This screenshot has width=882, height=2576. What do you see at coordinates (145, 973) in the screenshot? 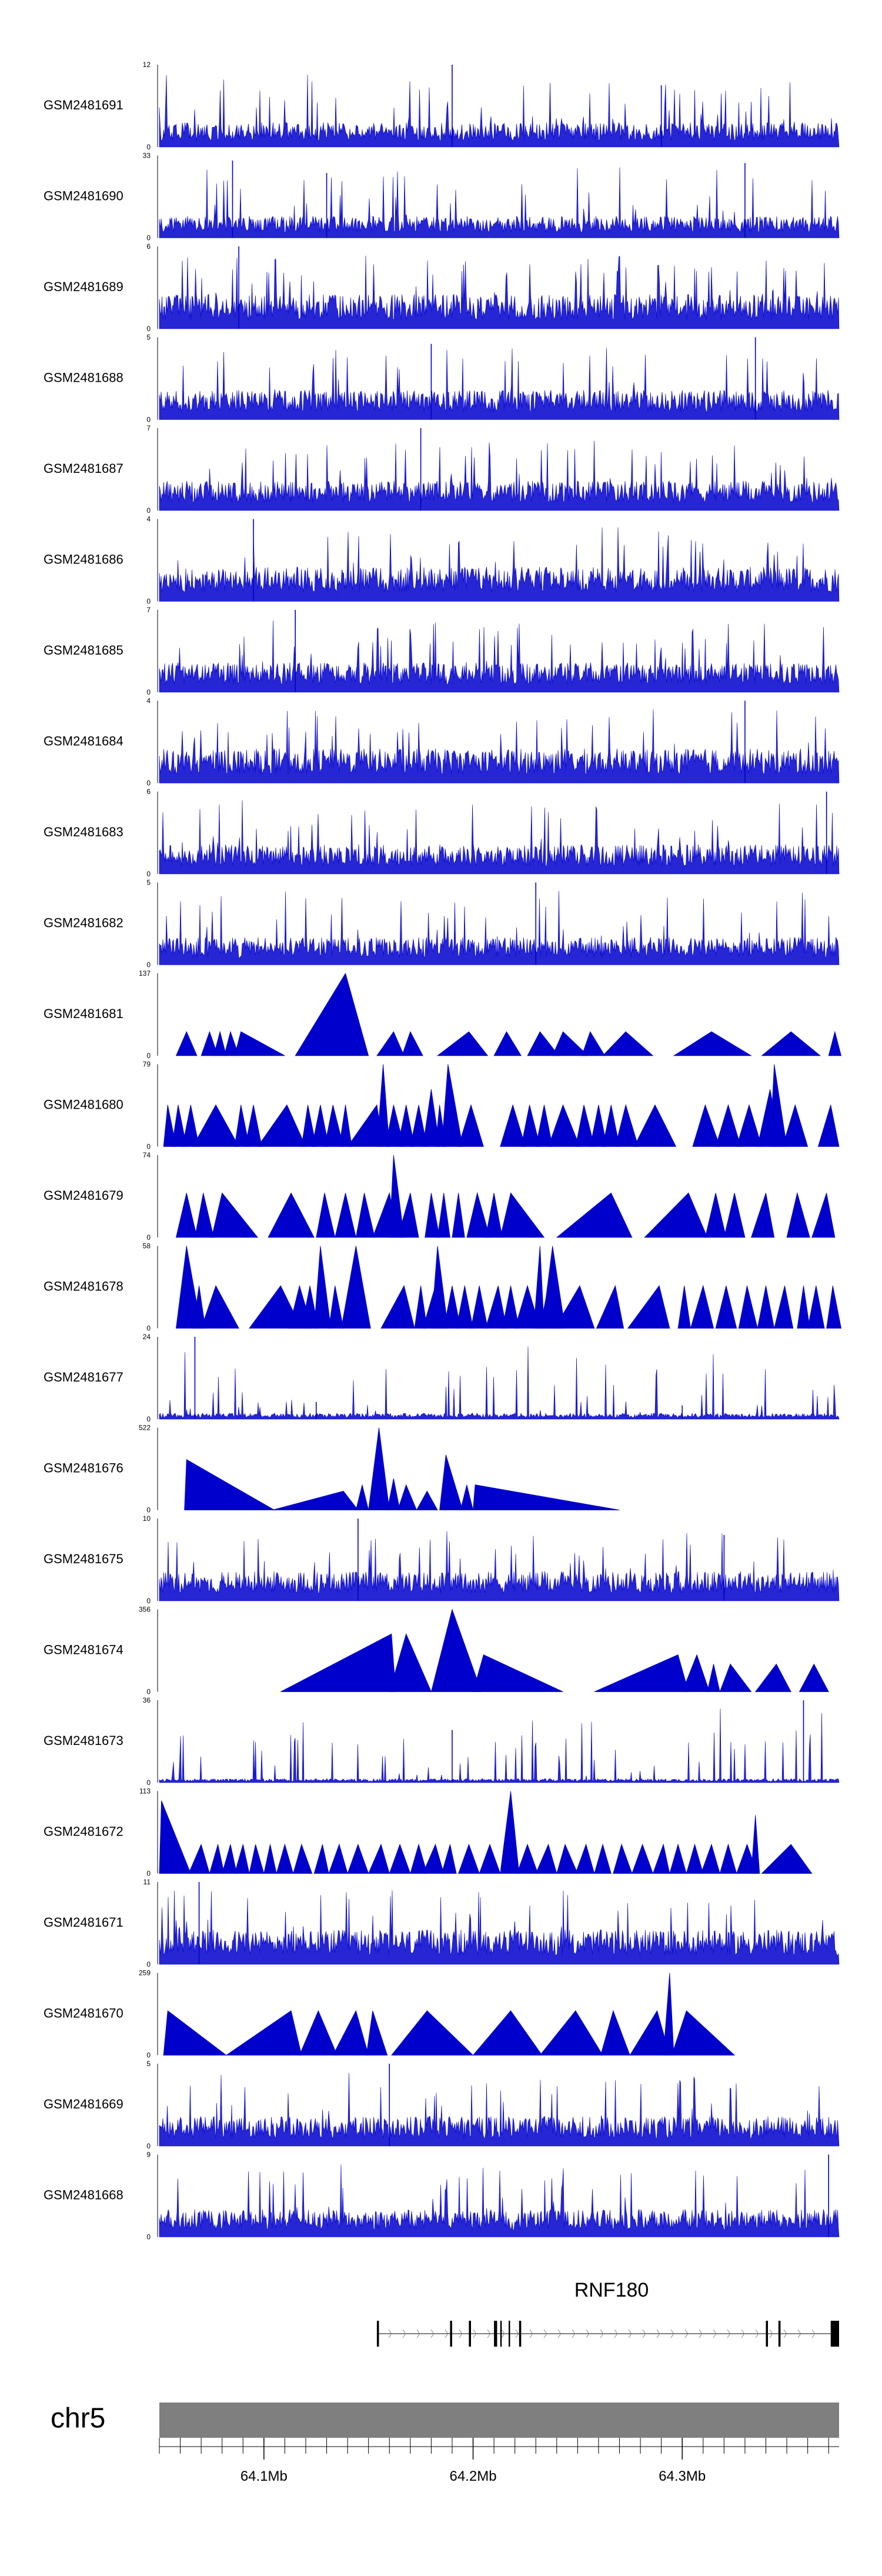
I see `y-max-tick-label: 137` at bounding box center [145, 973].